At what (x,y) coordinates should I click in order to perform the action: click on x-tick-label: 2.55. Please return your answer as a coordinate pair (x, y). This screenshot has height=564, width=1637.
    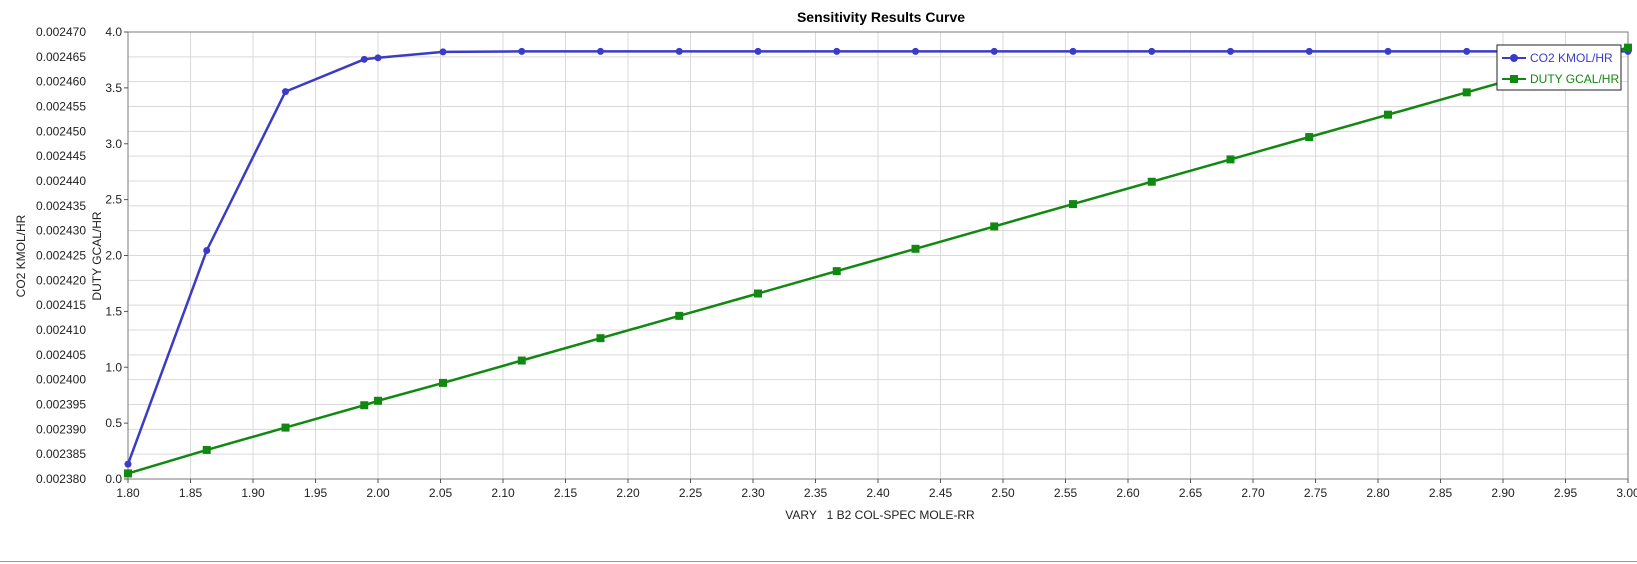
    Looking at the image, I should click on (1066, 493).